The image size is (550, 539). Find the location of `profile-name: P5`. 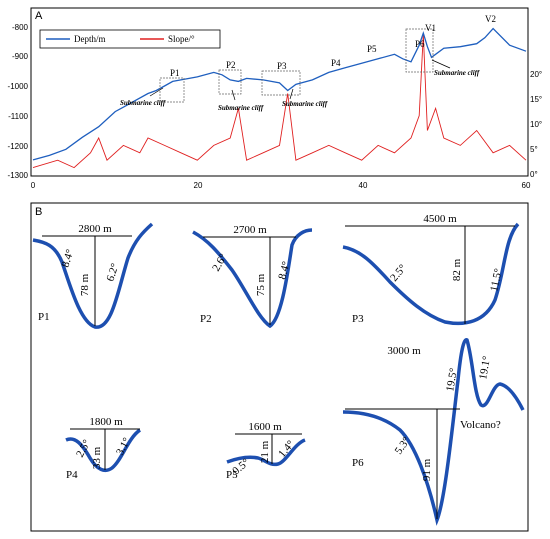

profile-name: P5 is located at coordinates (232, 475).